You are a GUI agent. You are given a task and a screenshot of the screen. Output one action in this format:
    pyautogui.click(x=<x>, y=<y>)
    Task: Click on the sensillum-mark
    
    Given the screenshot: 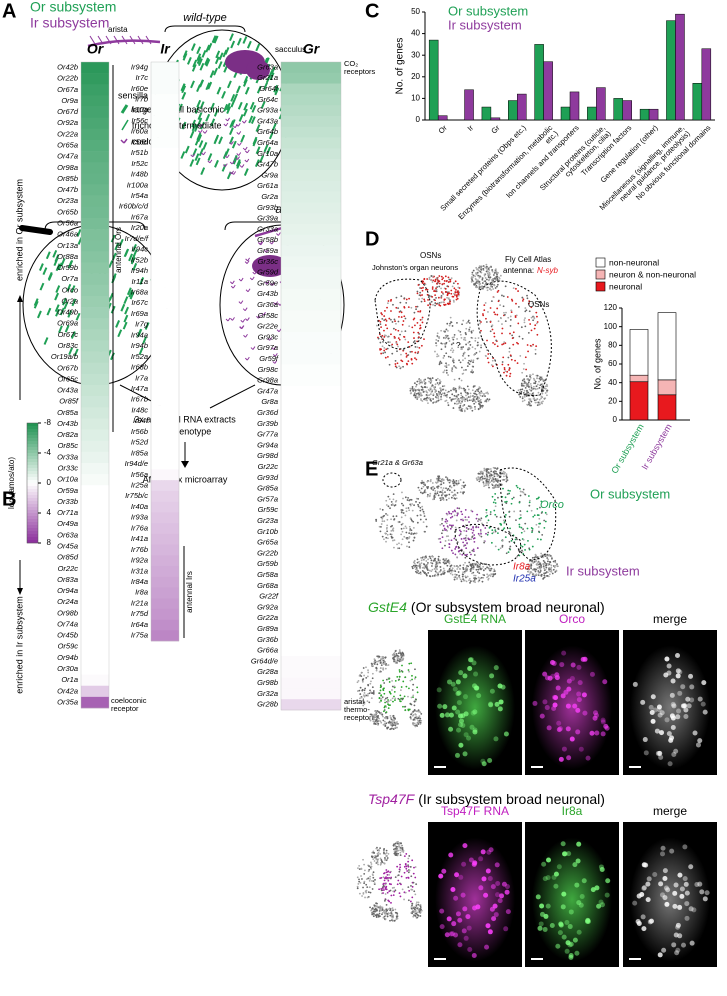 What is the action you would take?
    pyautogui.click(x=112, y=356)
    